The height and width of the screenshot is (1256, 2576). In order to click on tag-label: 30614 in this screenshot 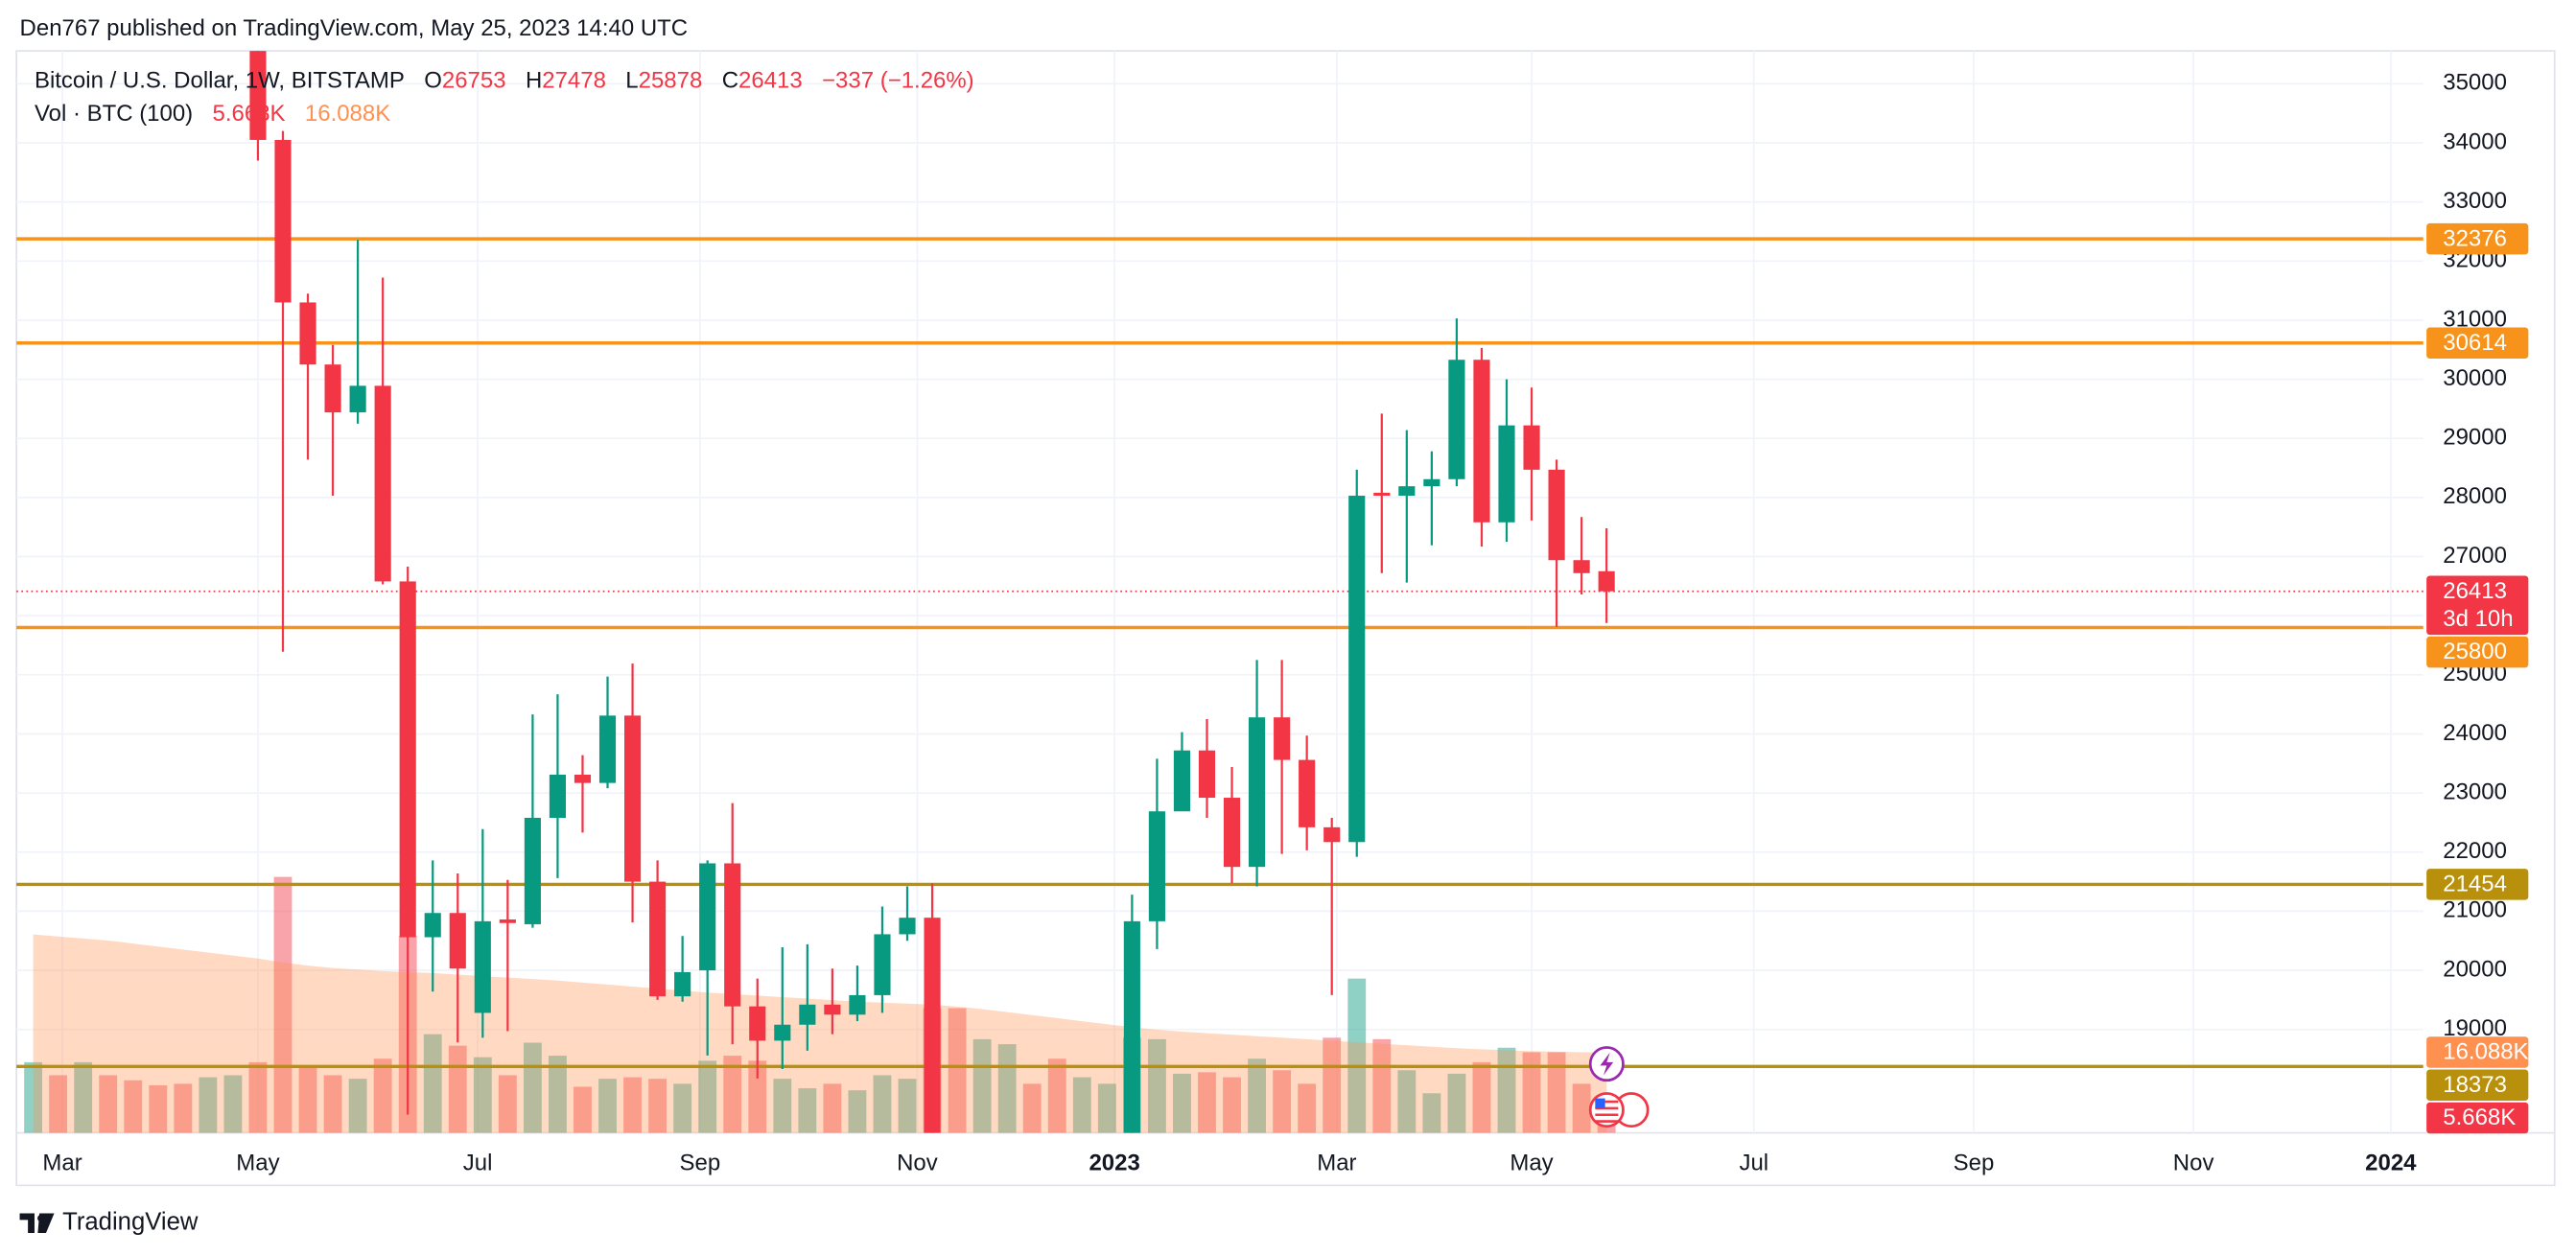, I will do `click(2475, 343)`.